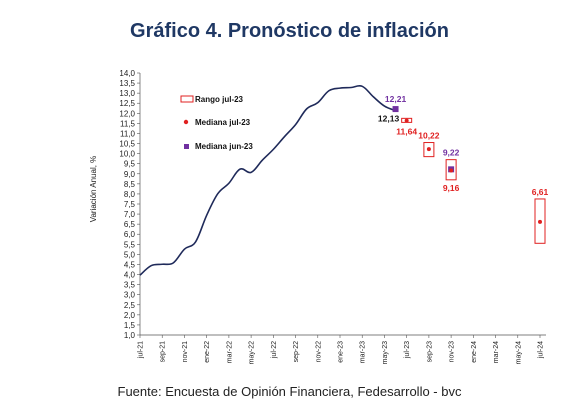 This screenshot has height=415, width=579. What do you see at coordinates (474, 352) in the screenshot?
I see `x-tick-label: ene-24` at bounding box center [474, 352].